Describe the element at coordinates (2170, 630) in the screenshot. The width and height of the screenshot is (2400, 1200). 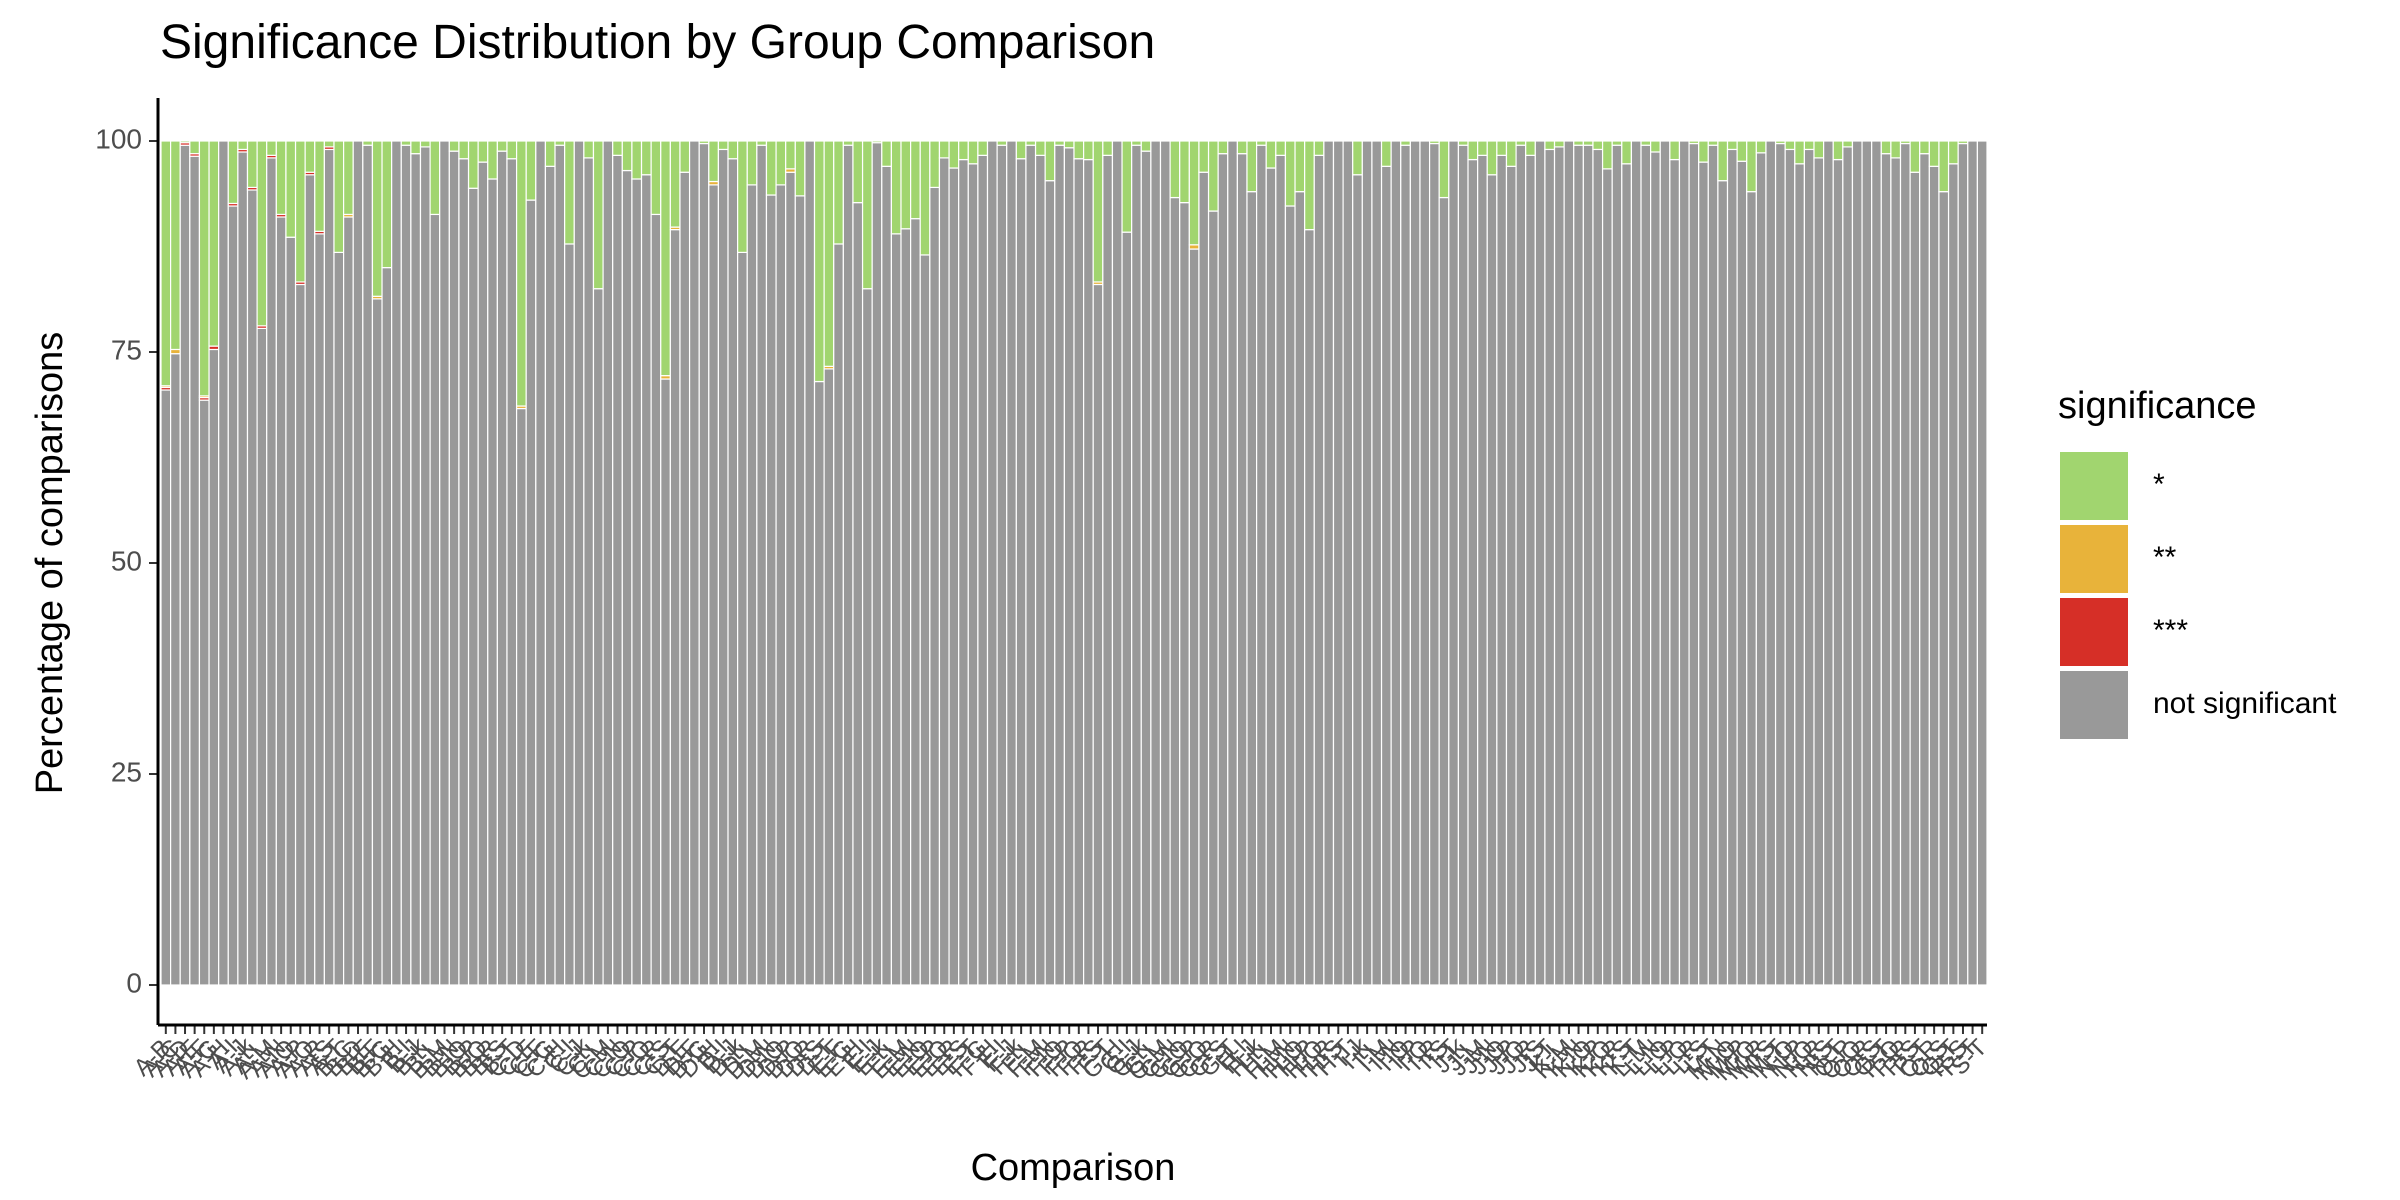
I see `legend-label: ***` at that location.